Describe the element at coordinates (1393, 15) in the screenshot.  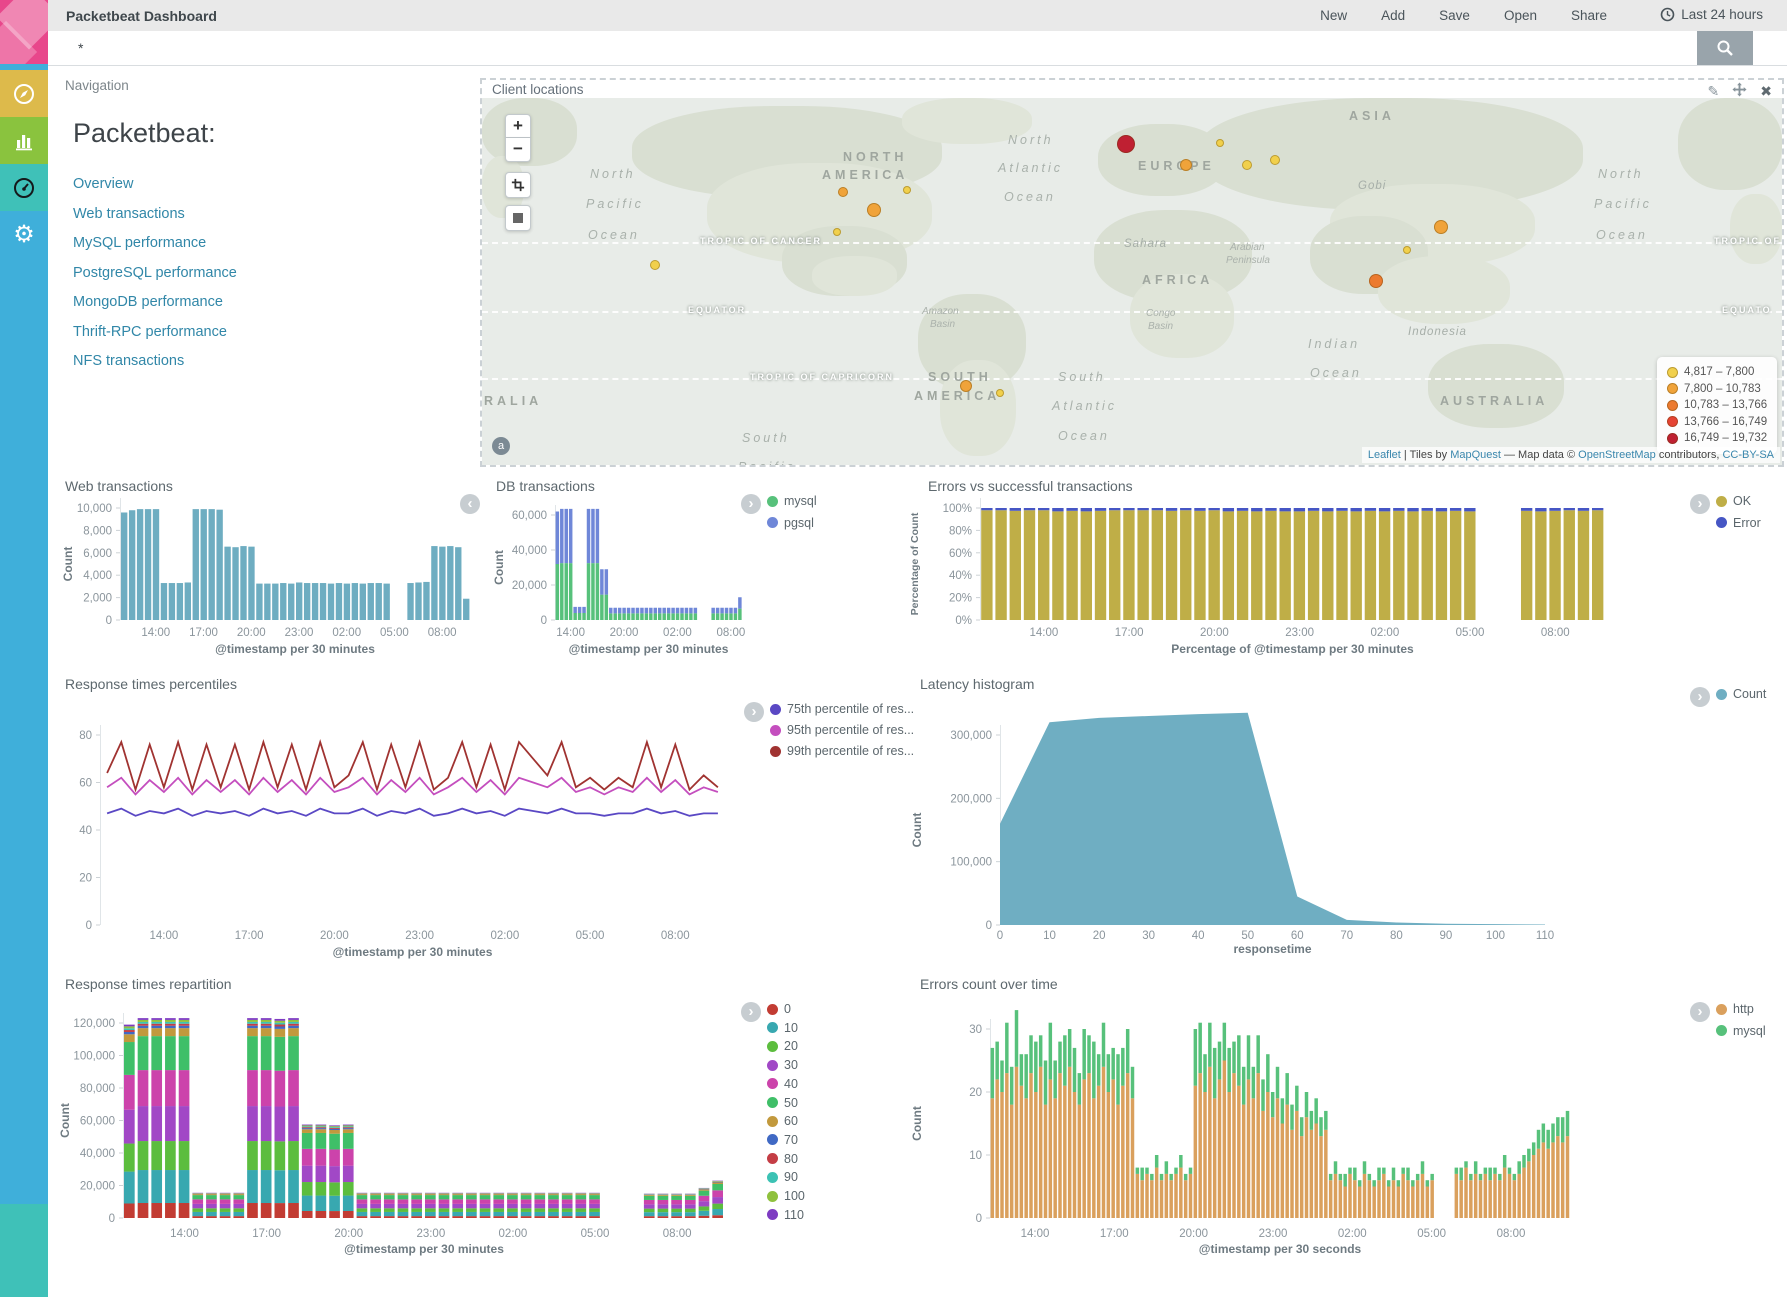
I see `menu-add: Add` at that location.